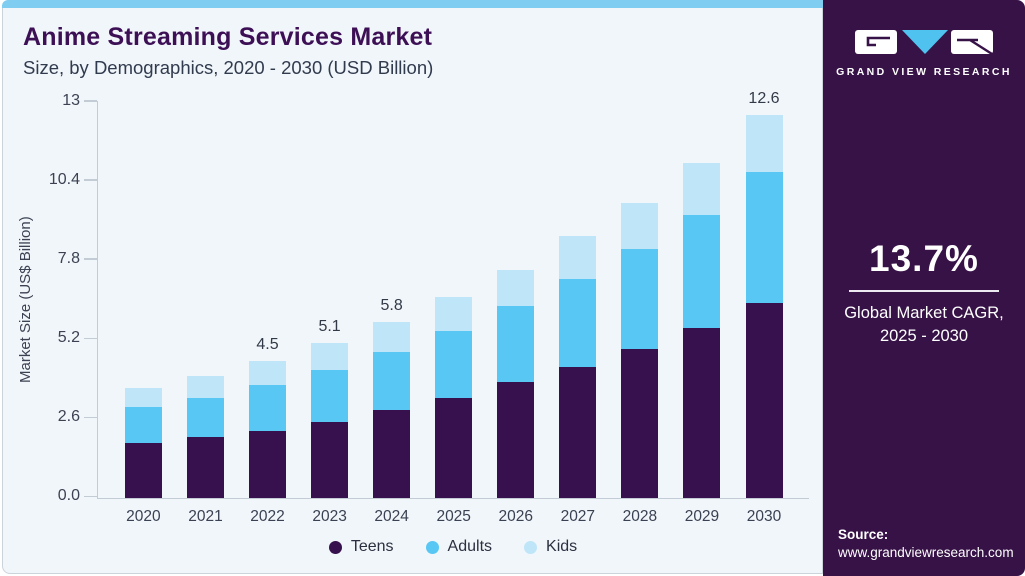 The width and height of the screenshot is (1025, 576). I want to click on logo-r-glyph, so click(975, 47).